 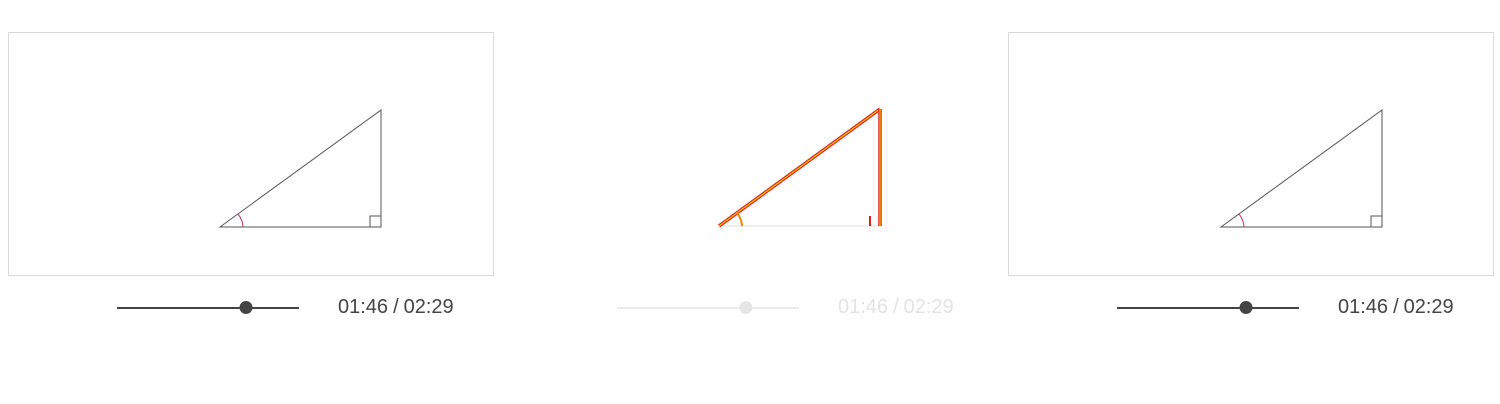 I want to click on triangle-diagram-highlighted, so click(x=799, y=167).